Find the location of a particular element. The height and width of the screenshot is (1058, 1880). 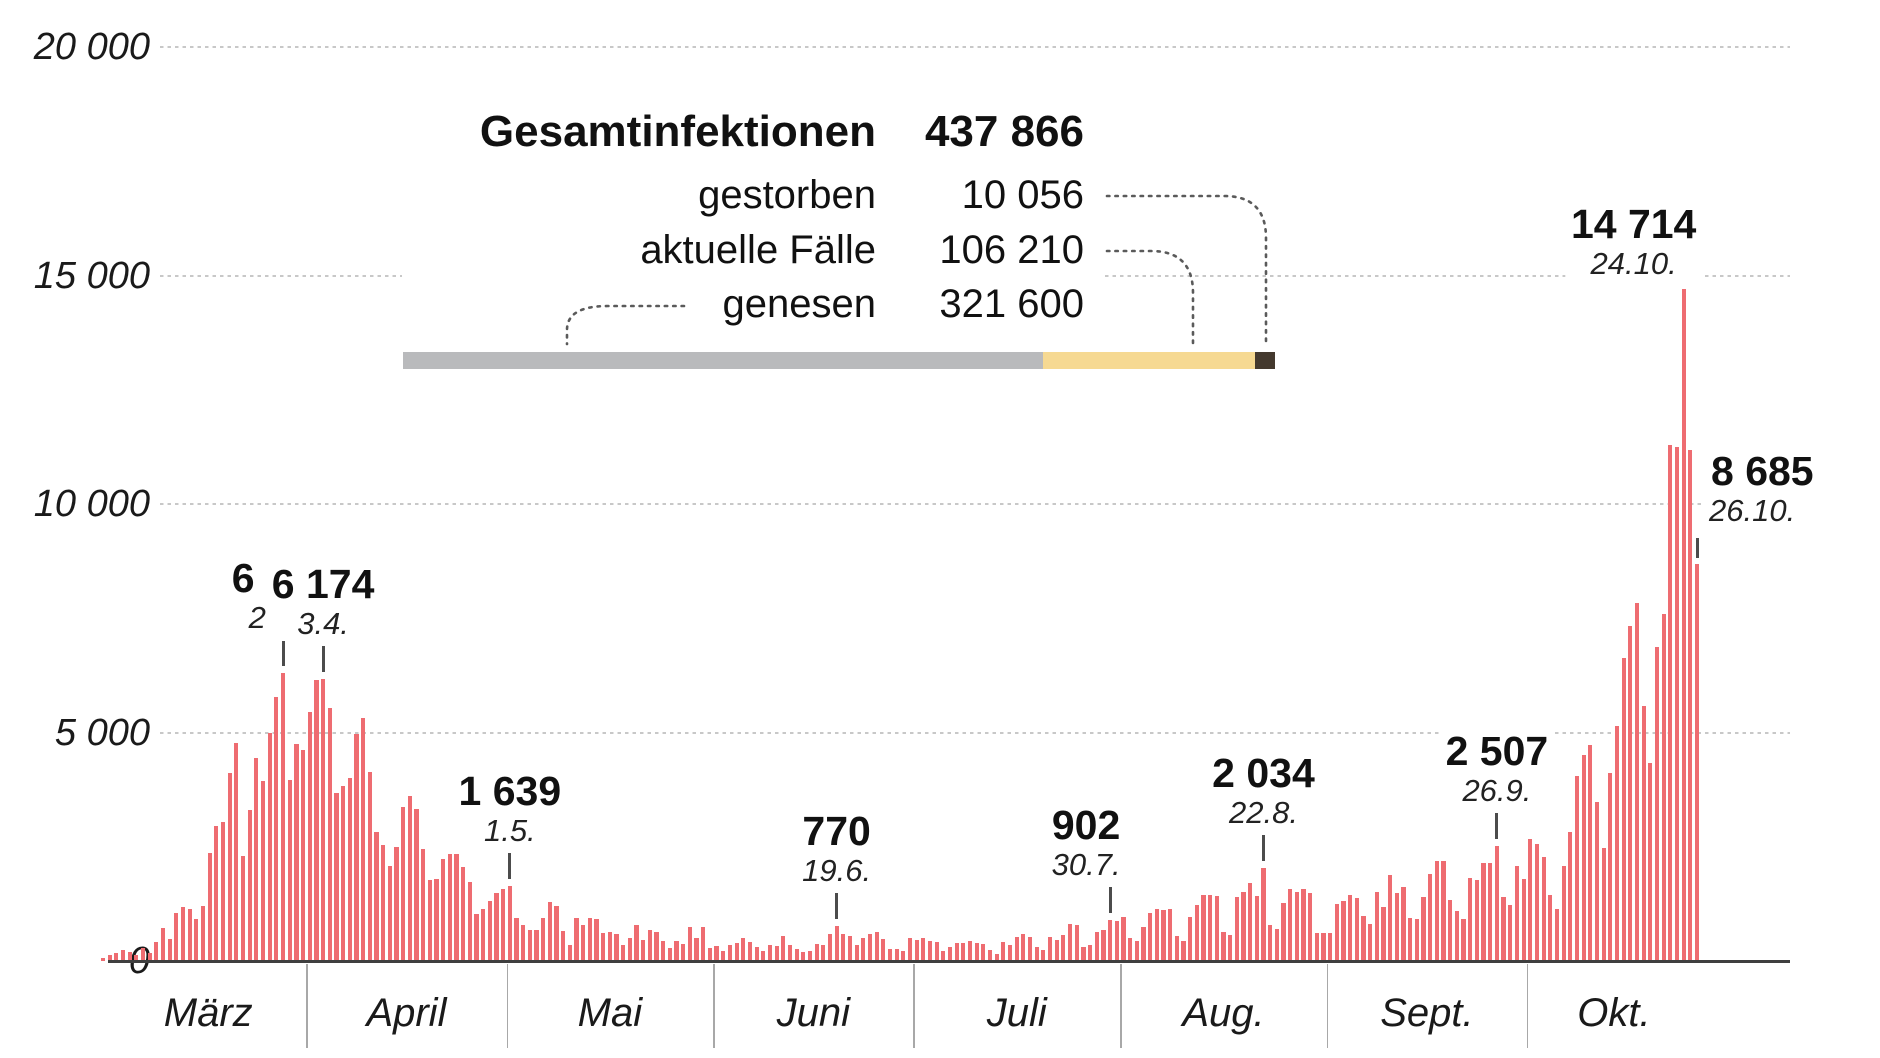

y-tick-label-5000: 5 000 is located at coordinates (102, 732).